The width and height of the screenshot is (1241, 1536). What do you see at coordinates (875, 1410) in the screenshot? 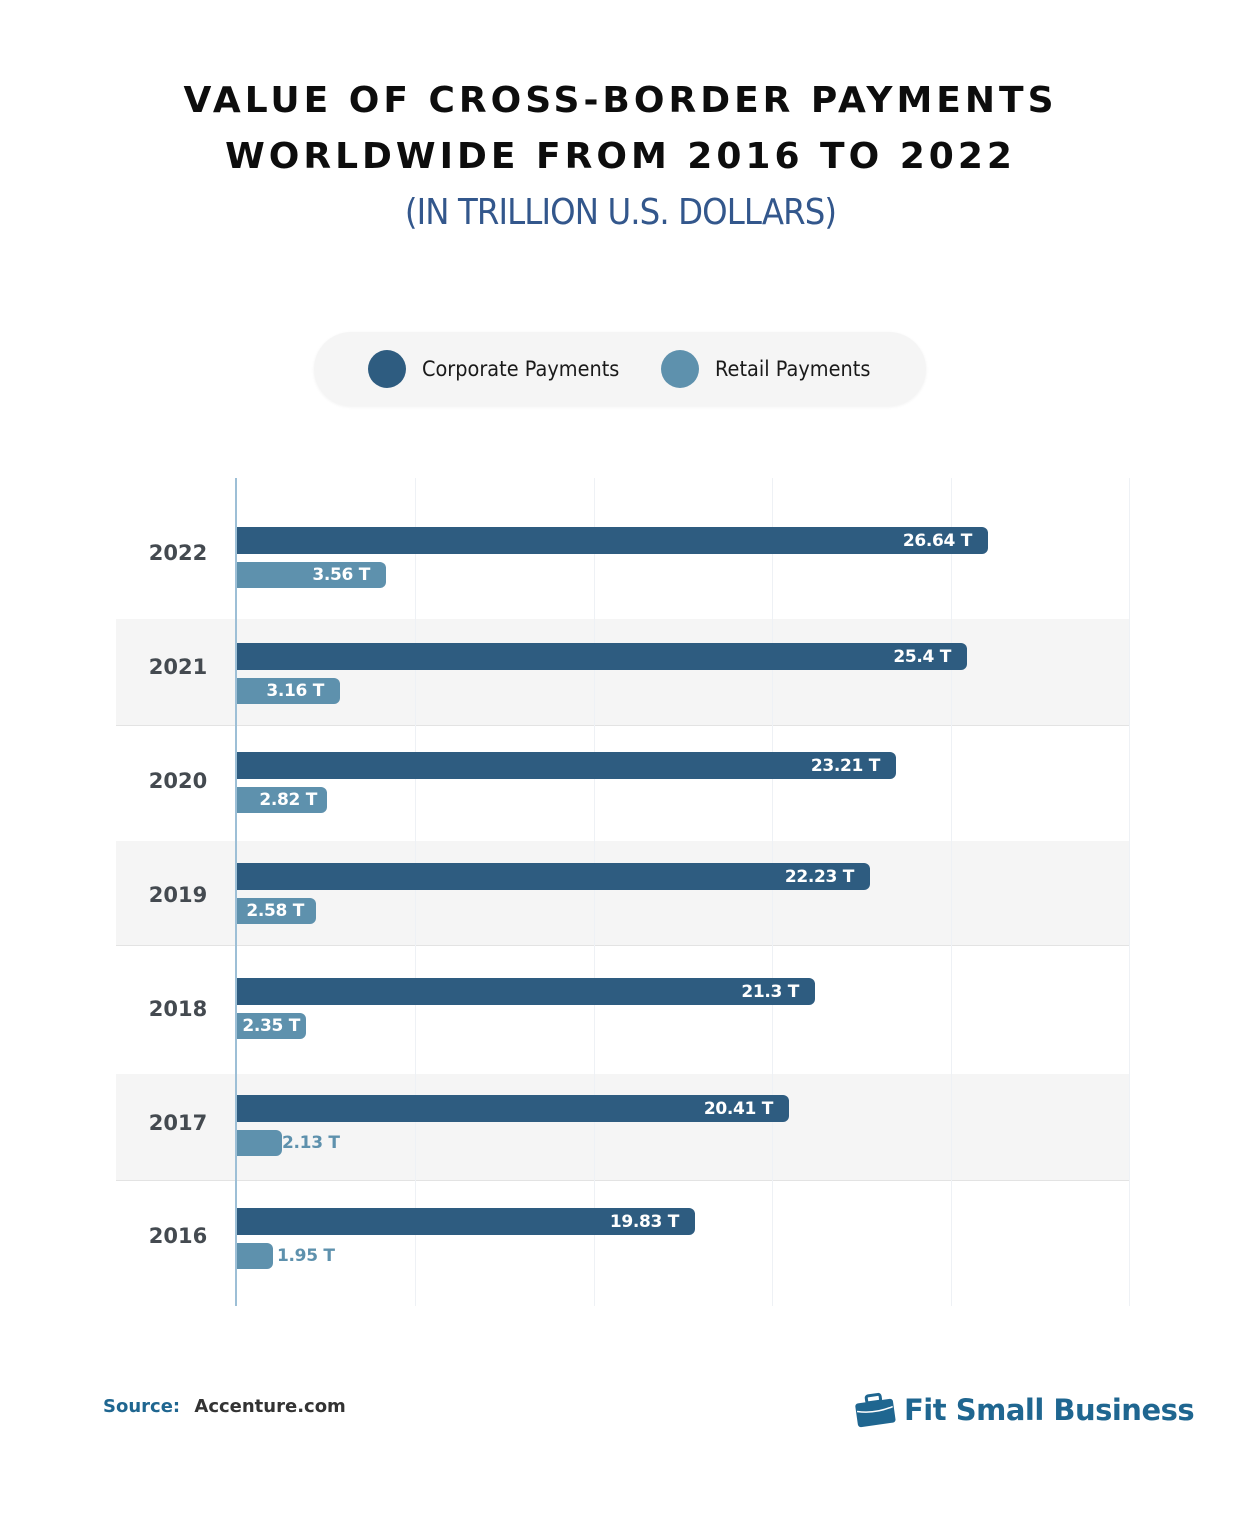
I see `briefcase-icon` at bounding box center [875, 1410].